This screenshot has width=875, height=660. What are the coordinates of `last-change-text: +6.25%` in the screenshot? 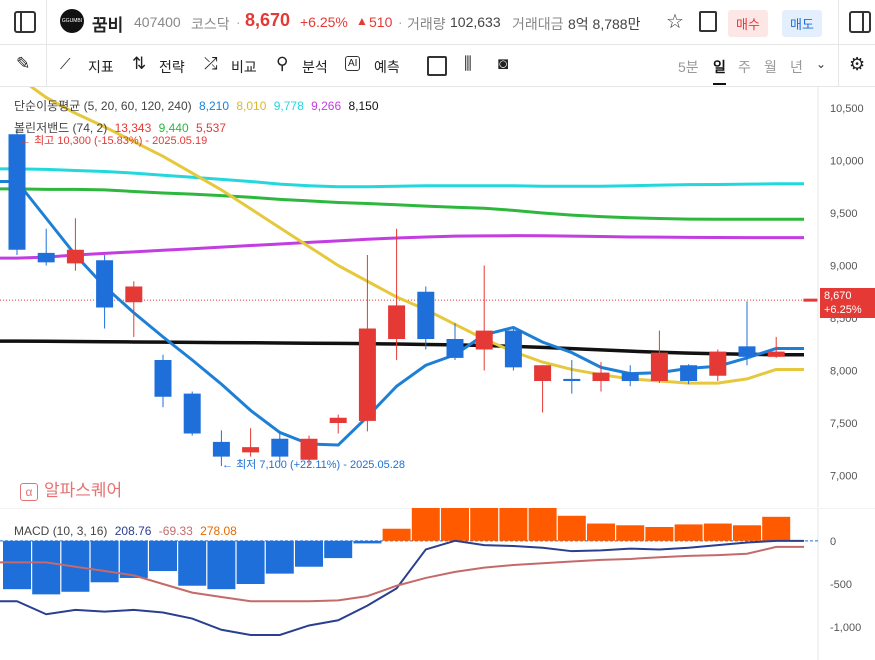 It's located at (843, 310).